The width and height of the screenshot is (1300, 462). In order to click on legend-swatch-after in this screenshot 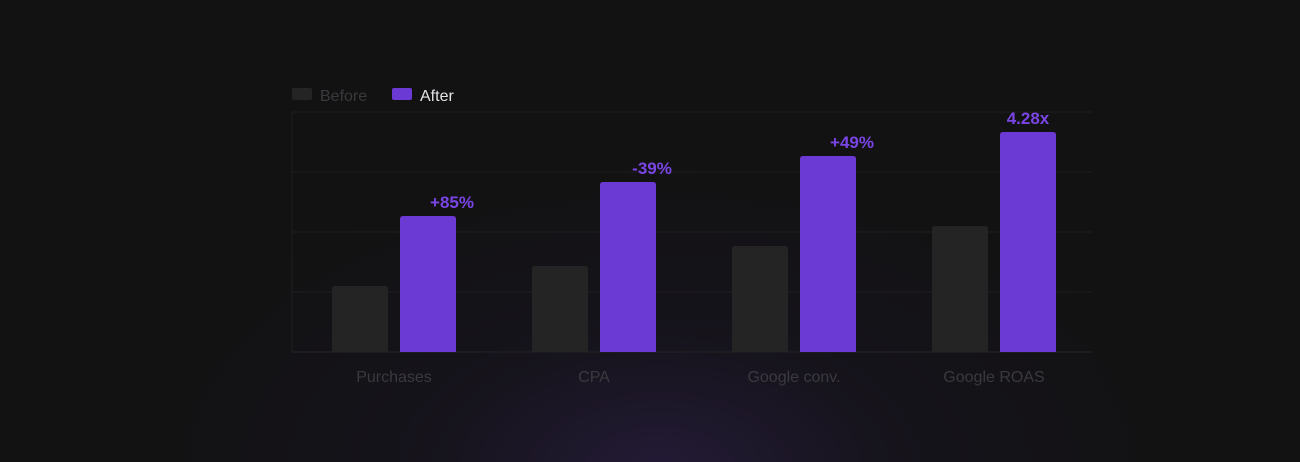, I will do `click(402, 94)`.